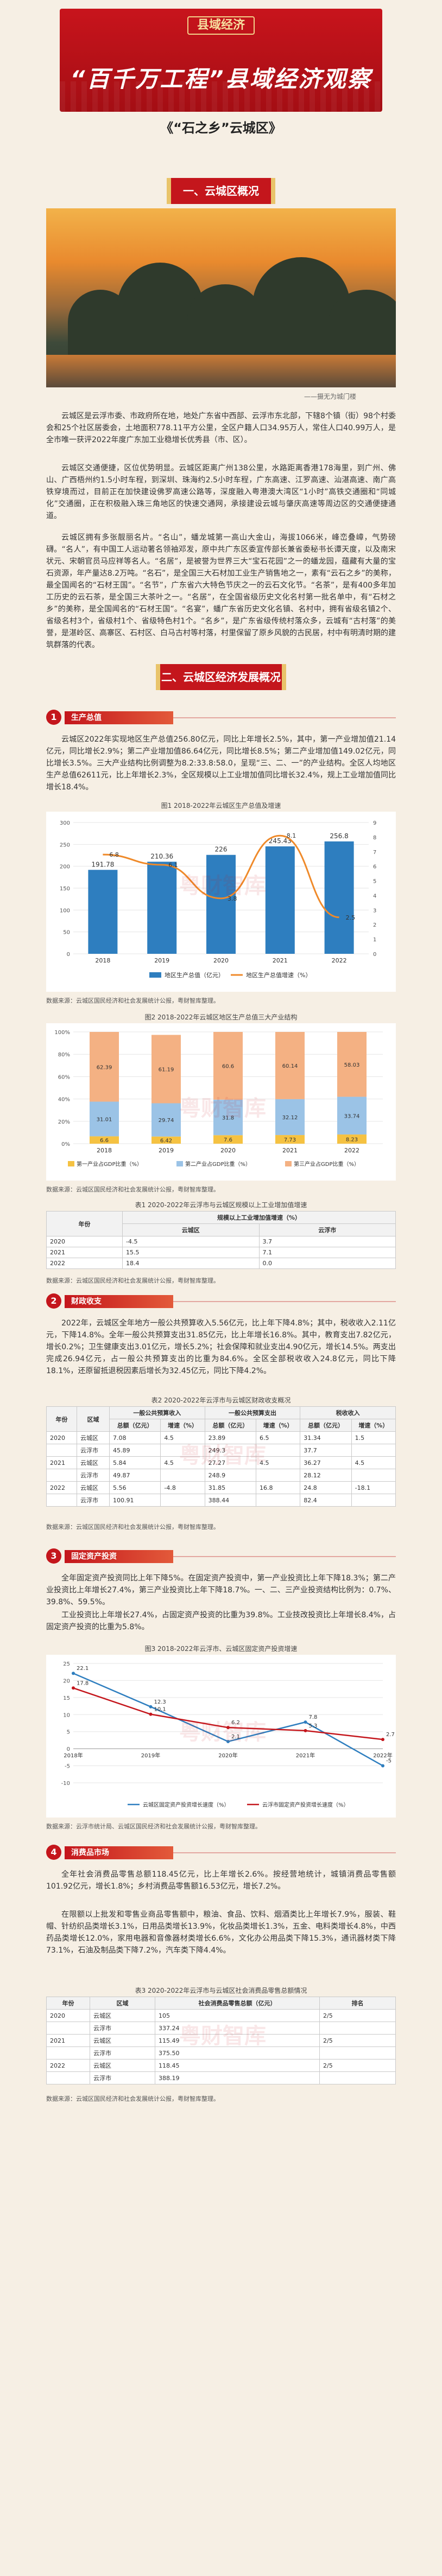 The height and width of the screenshot is (2576, 442). What do you see at coordinates (73, 1755) in the screenshot?
I see `x-tick-label: 2018年` at bounding box center [73, 1755].